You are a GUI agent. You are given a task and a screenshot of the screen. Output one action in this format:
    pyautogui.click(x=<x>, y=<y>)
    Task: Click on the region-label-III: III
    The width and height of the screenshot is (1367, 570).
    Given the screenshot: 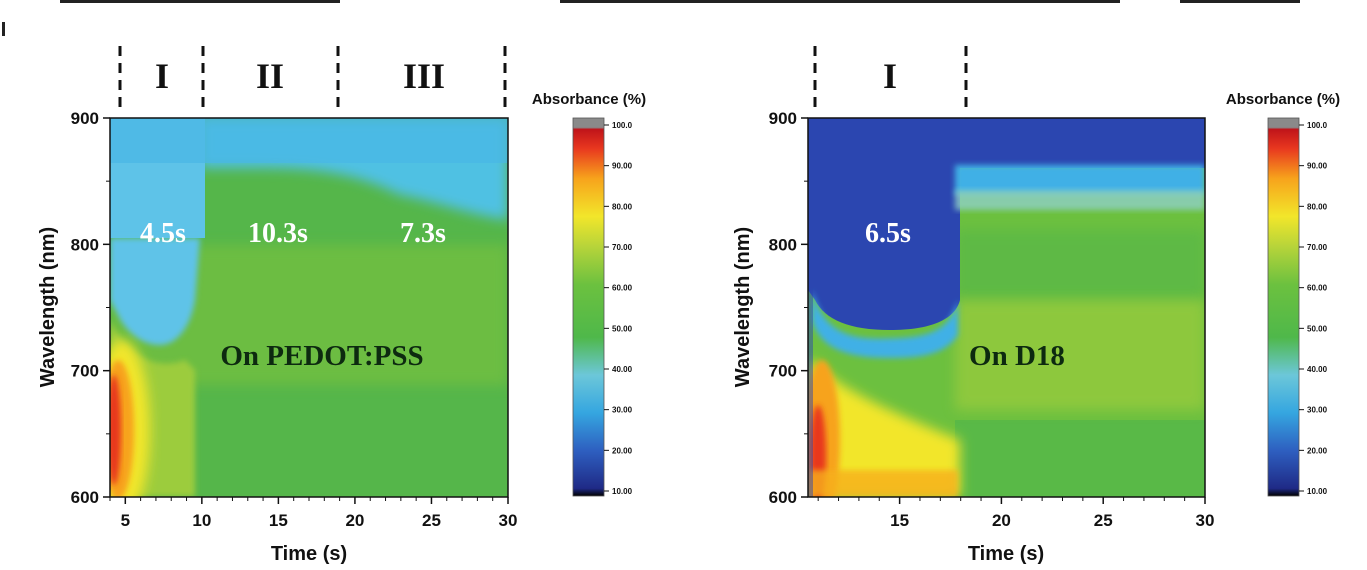 What is the action you would take?
    pyautogui.click(x=424, y=76)
    